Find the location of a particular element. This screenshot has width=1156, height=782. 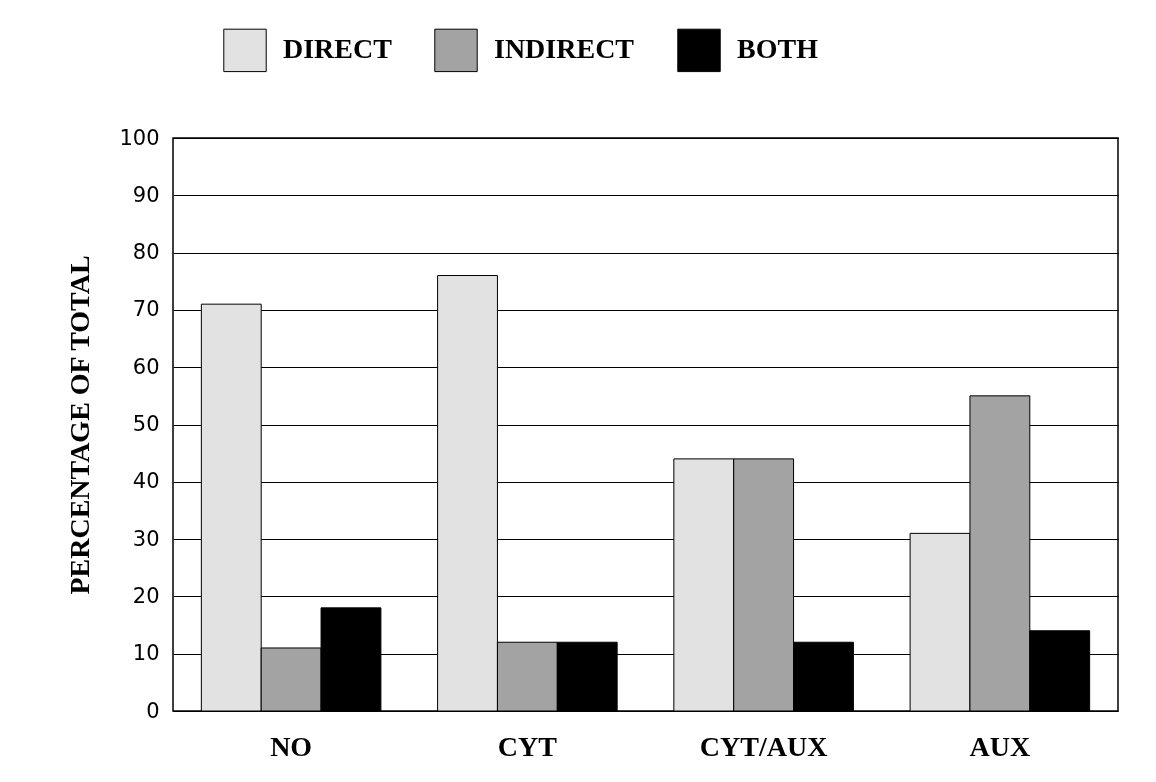

x-tick-label: CYT is located at coordinates (527, 746).